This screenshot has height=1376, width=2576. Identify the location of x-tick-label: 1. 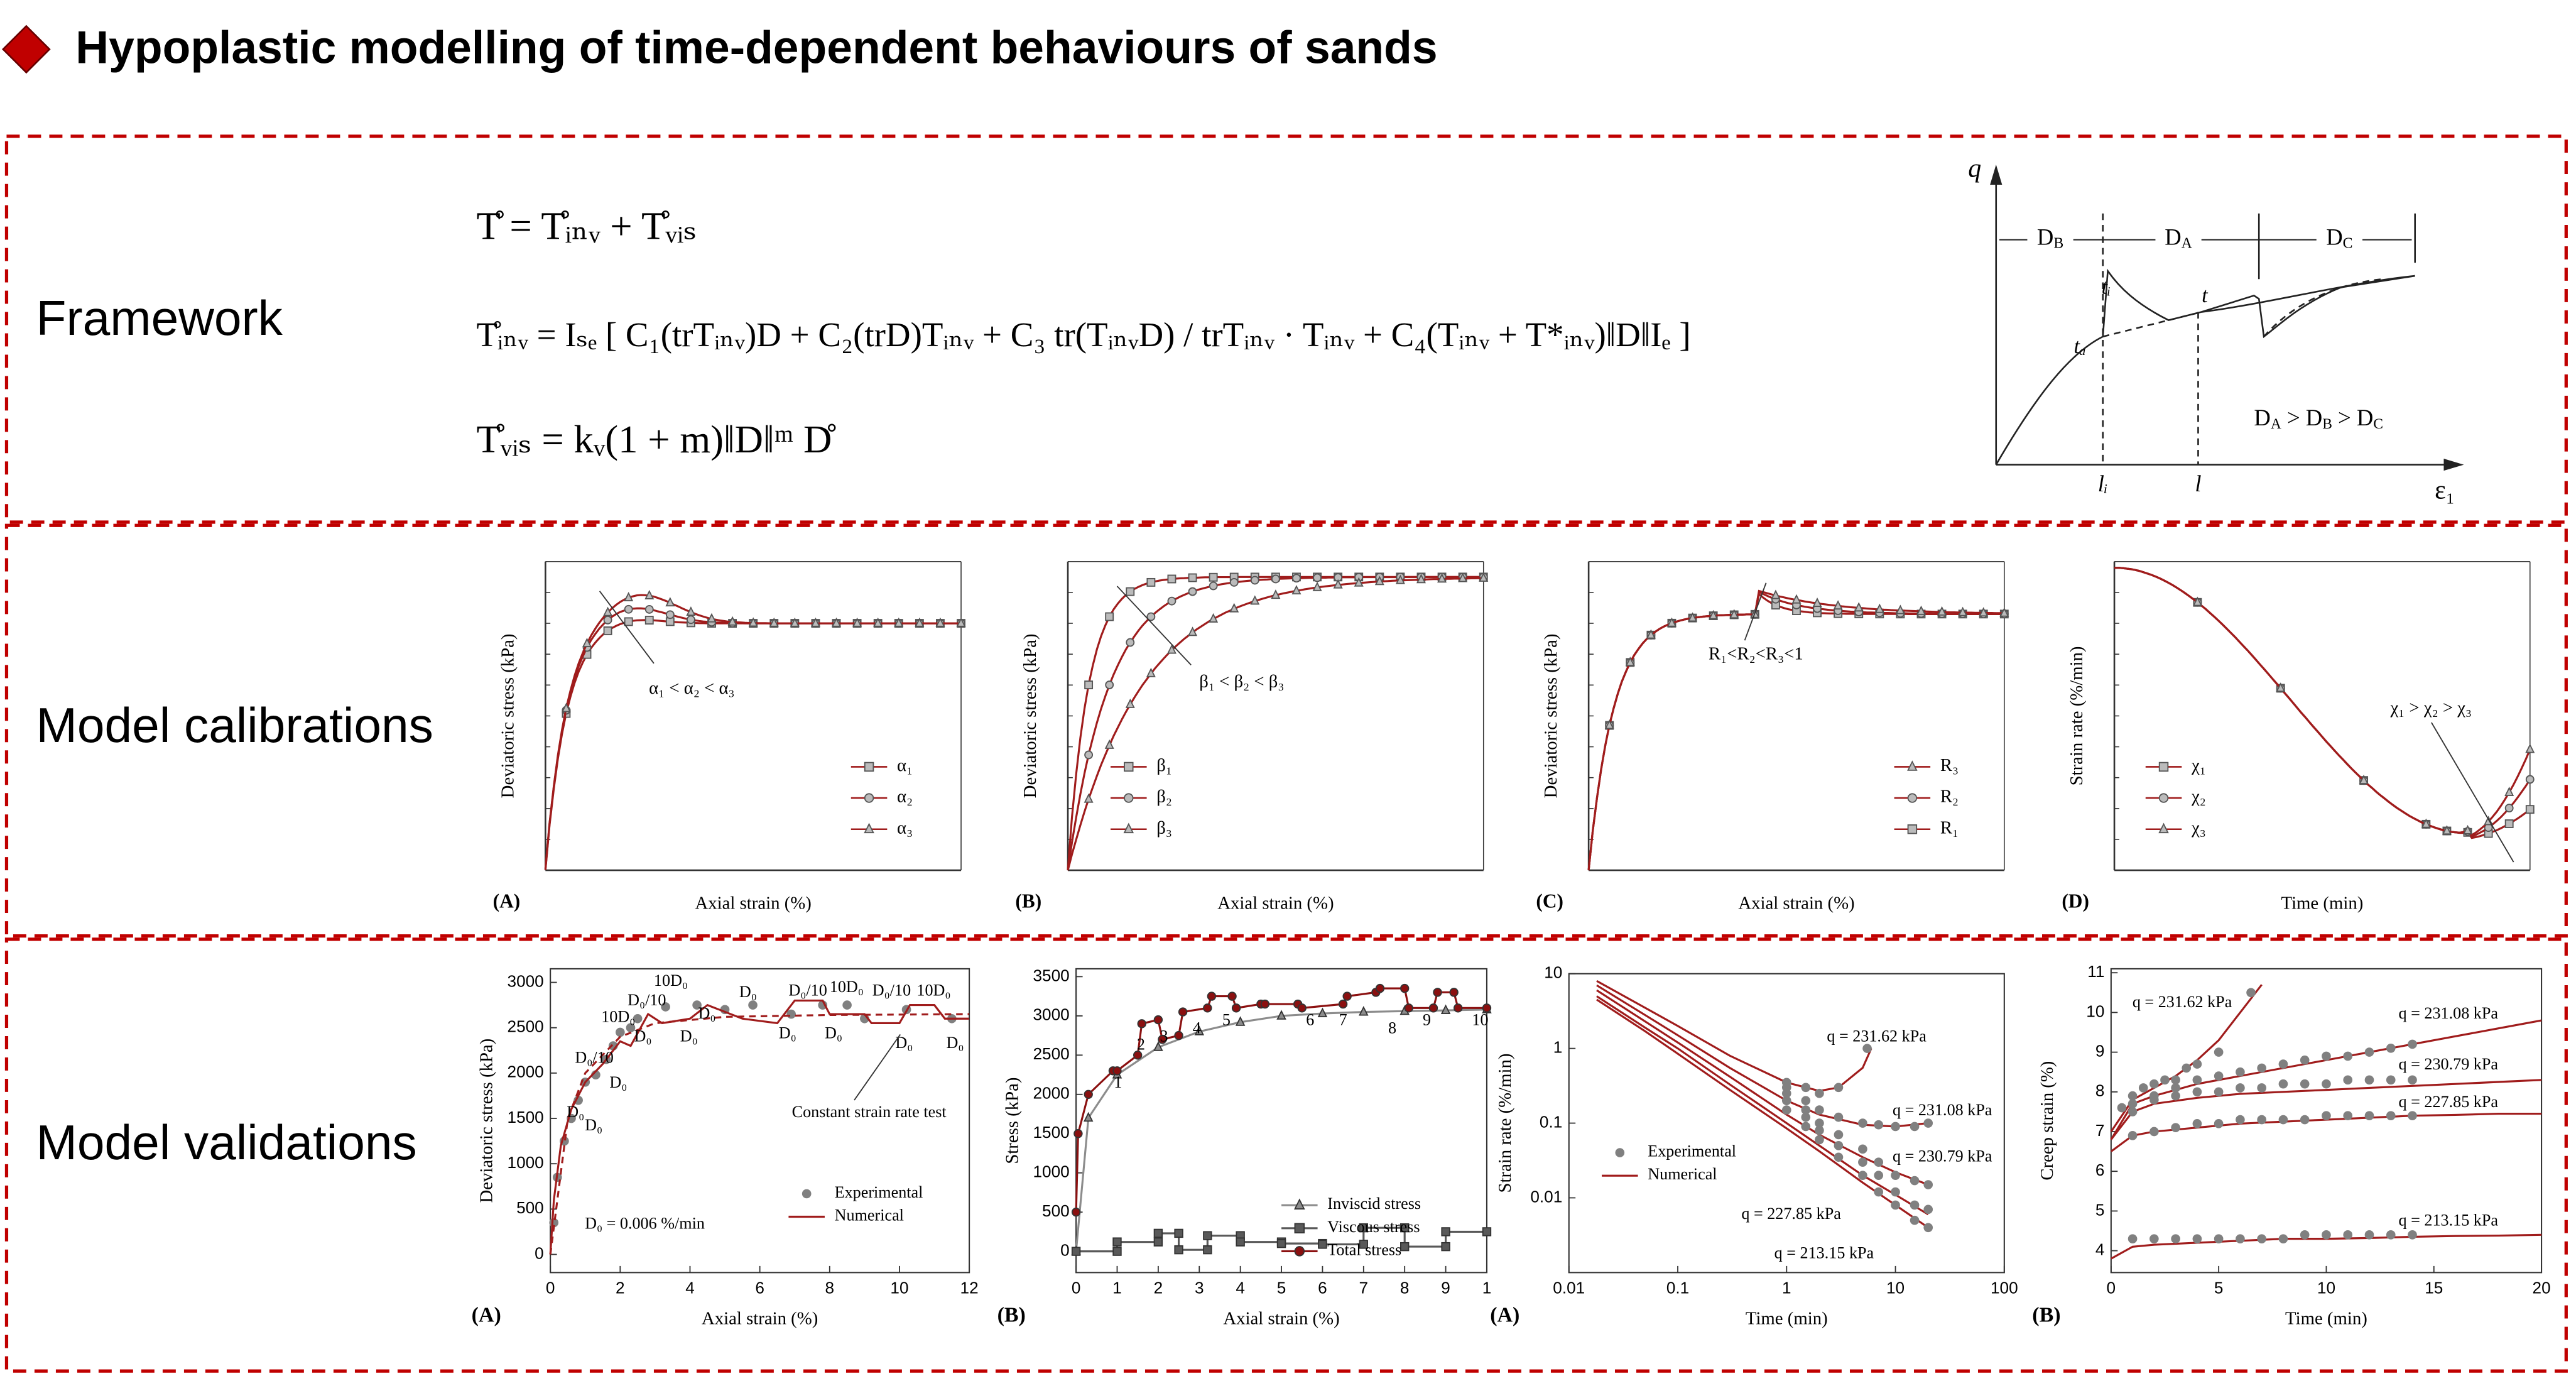
(1786, 1288).